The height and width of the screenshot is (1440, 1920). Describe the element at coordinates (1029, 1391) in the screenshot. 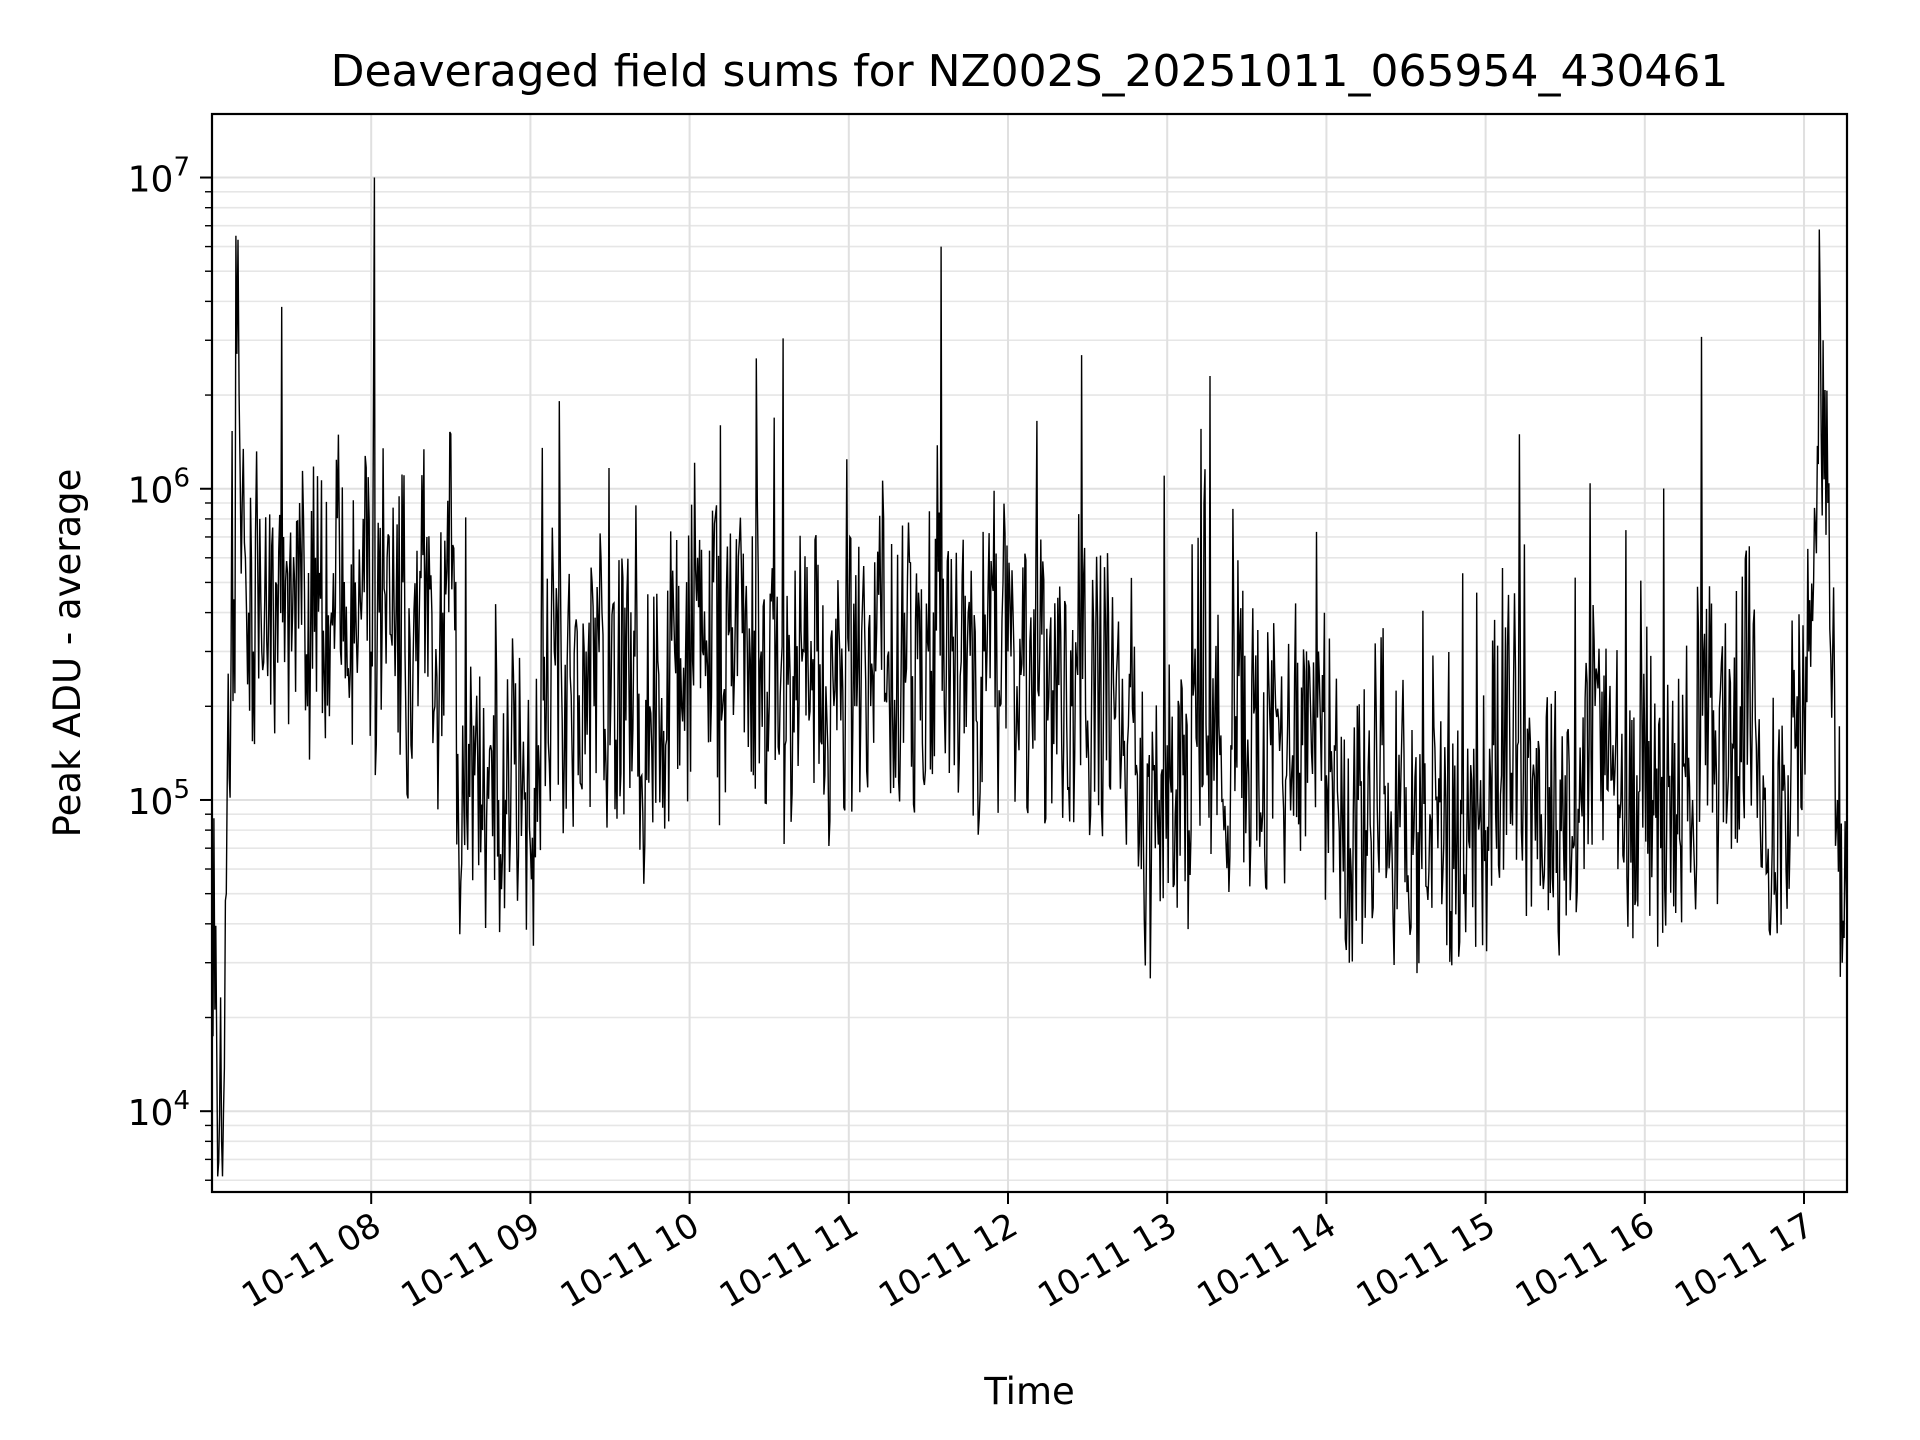

I see `x-axis-label: Time` at that location.